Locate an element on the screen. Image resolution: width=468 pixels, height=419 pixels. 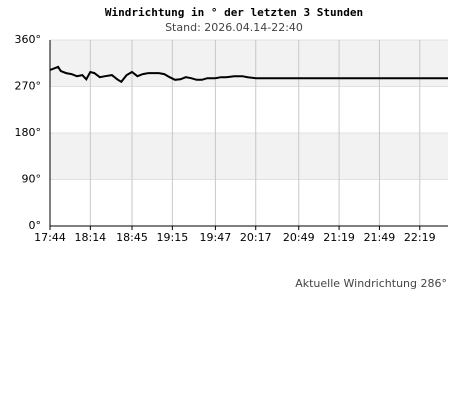
y-tick-label: 180° is located at coordinates (28, 132).